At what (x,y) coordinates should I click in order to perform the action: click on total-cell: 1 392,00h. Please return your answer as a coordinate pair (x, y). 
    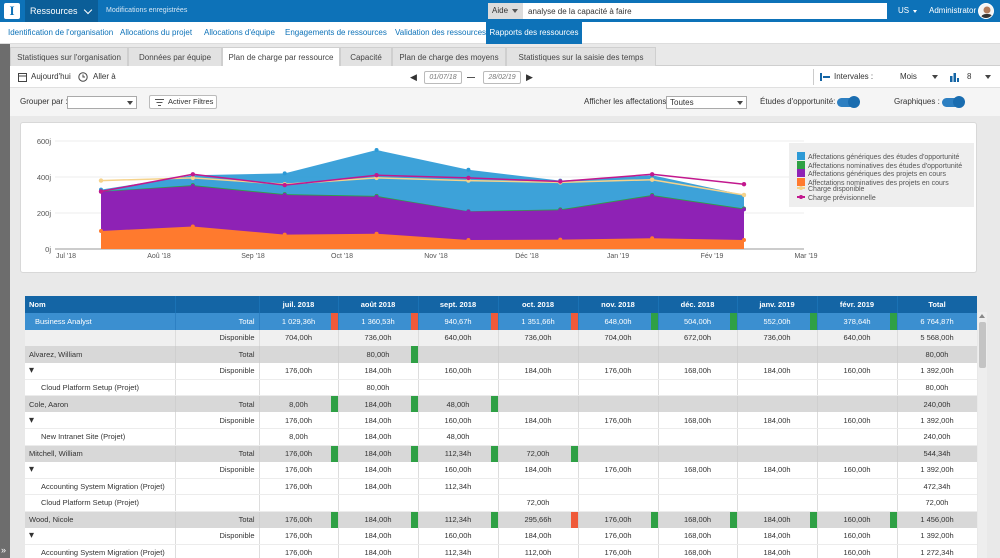
    Looking at the image, I should click on (937, 420).